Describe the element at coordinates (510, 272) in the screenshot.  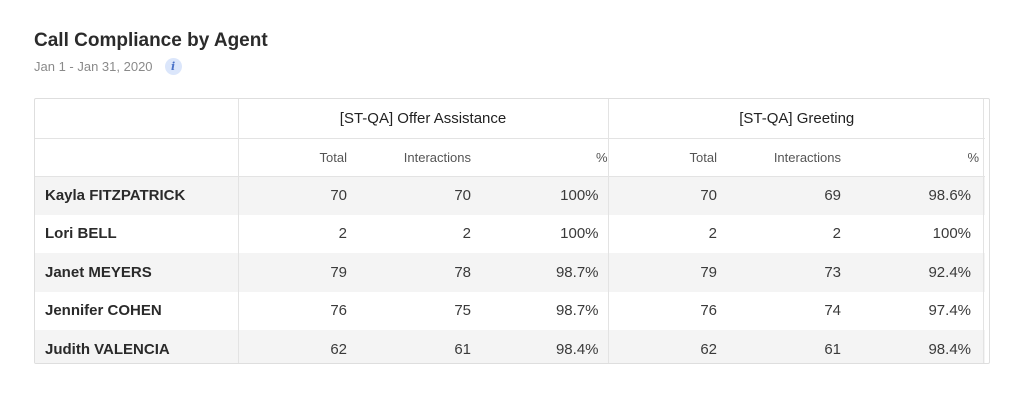
I see `table-row: Janet MEYERS 79 78 98.7% 79 73 92.4%` at that location.